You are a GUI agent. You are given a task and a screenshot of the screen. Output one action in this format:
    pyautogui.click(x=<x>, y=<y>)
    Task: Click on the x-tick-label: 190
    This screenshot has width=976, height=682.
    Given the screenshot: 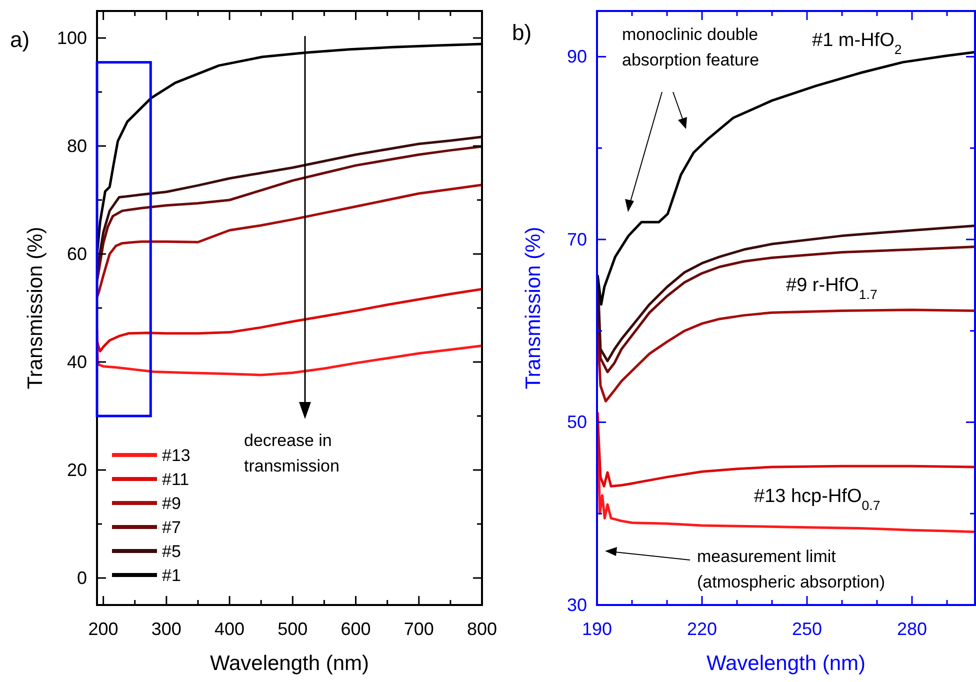 What is the action you would take?
    pyautogui.click(x=597, y=629)
    